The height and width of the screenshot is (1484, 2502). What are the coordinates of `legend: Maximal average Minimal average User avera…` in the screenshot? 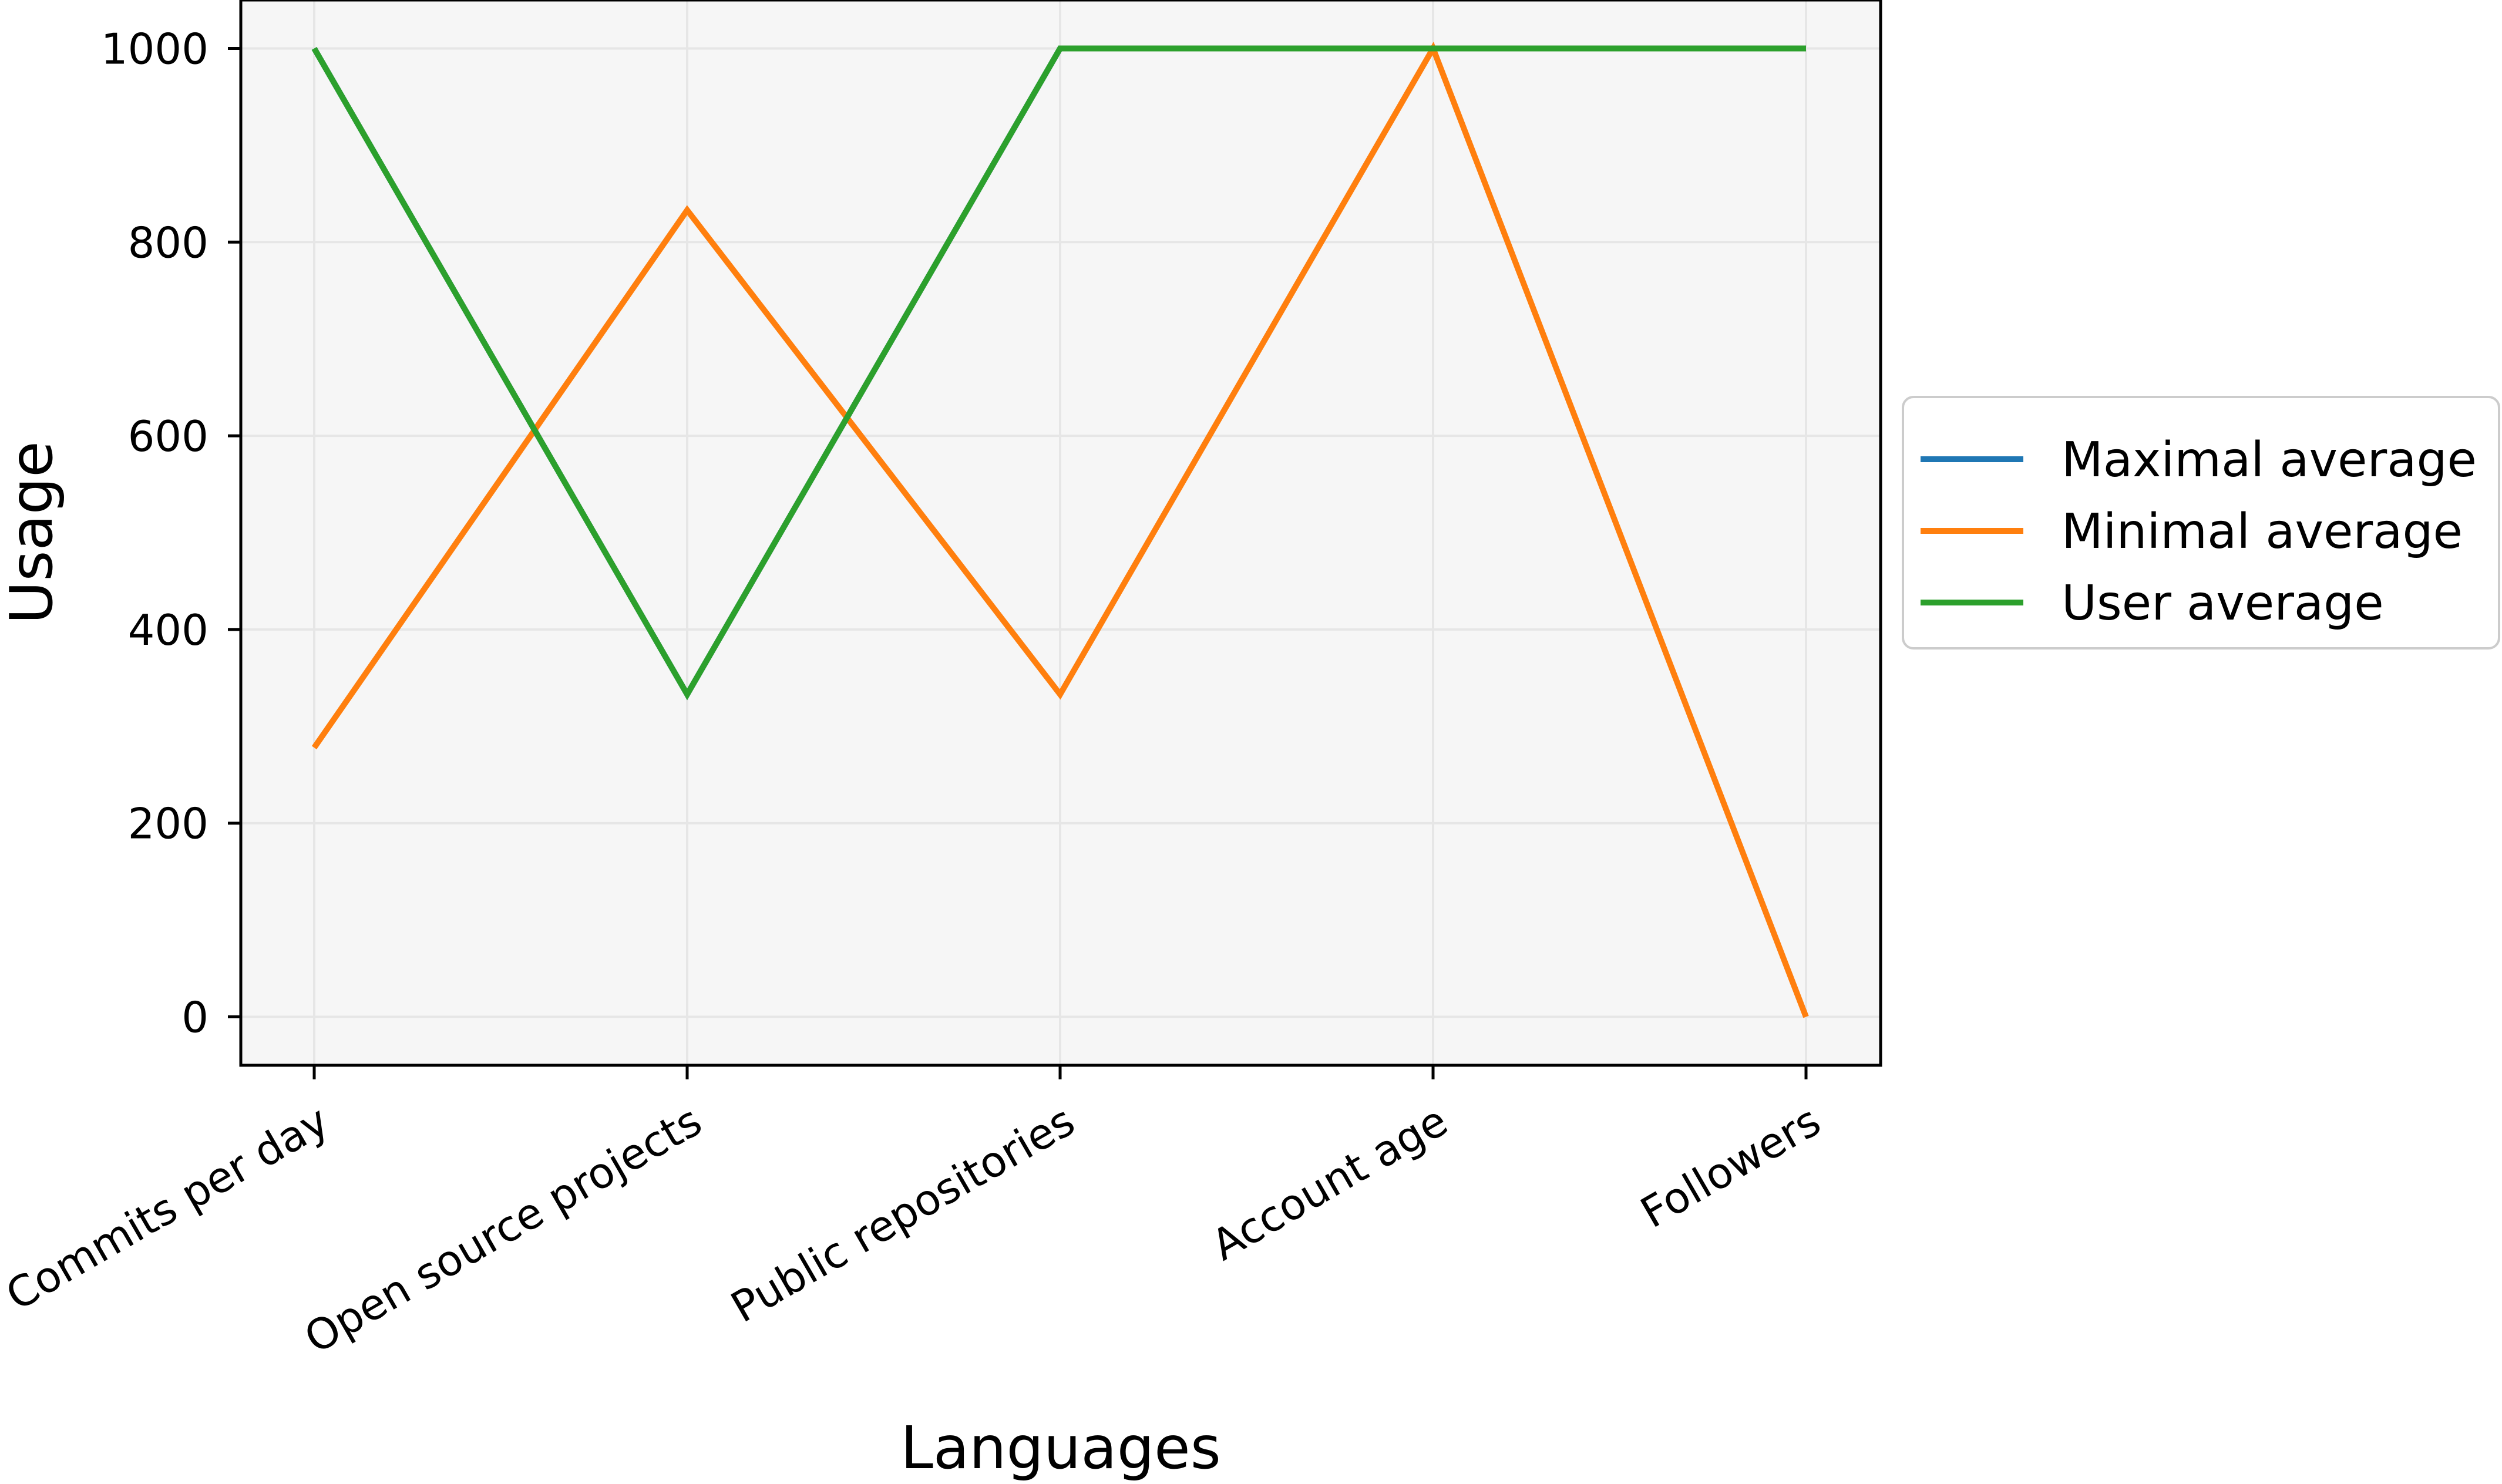 It's located at (2201, 523).